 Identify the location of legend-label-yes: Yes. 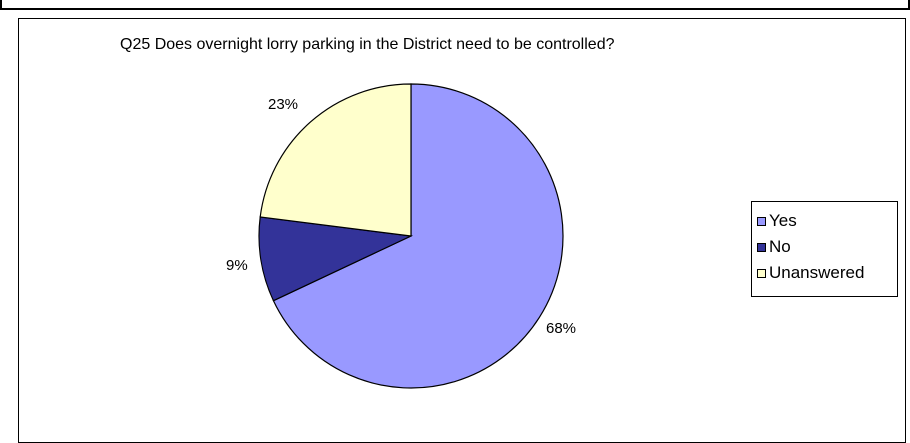
(783, 220).